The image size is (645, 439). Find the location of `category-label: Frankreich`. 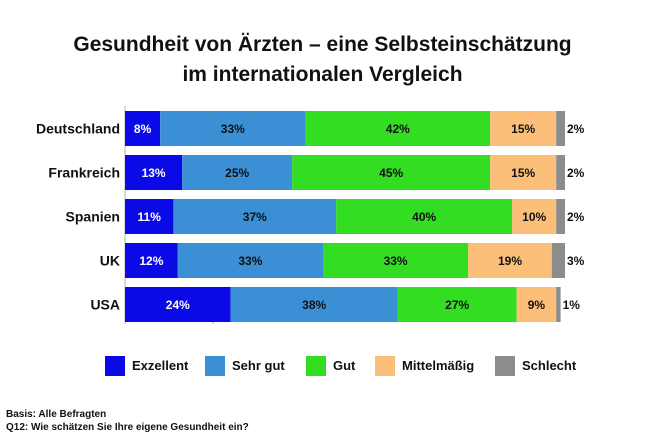

category-label: Frankreich is located at coordinates (84, 173).